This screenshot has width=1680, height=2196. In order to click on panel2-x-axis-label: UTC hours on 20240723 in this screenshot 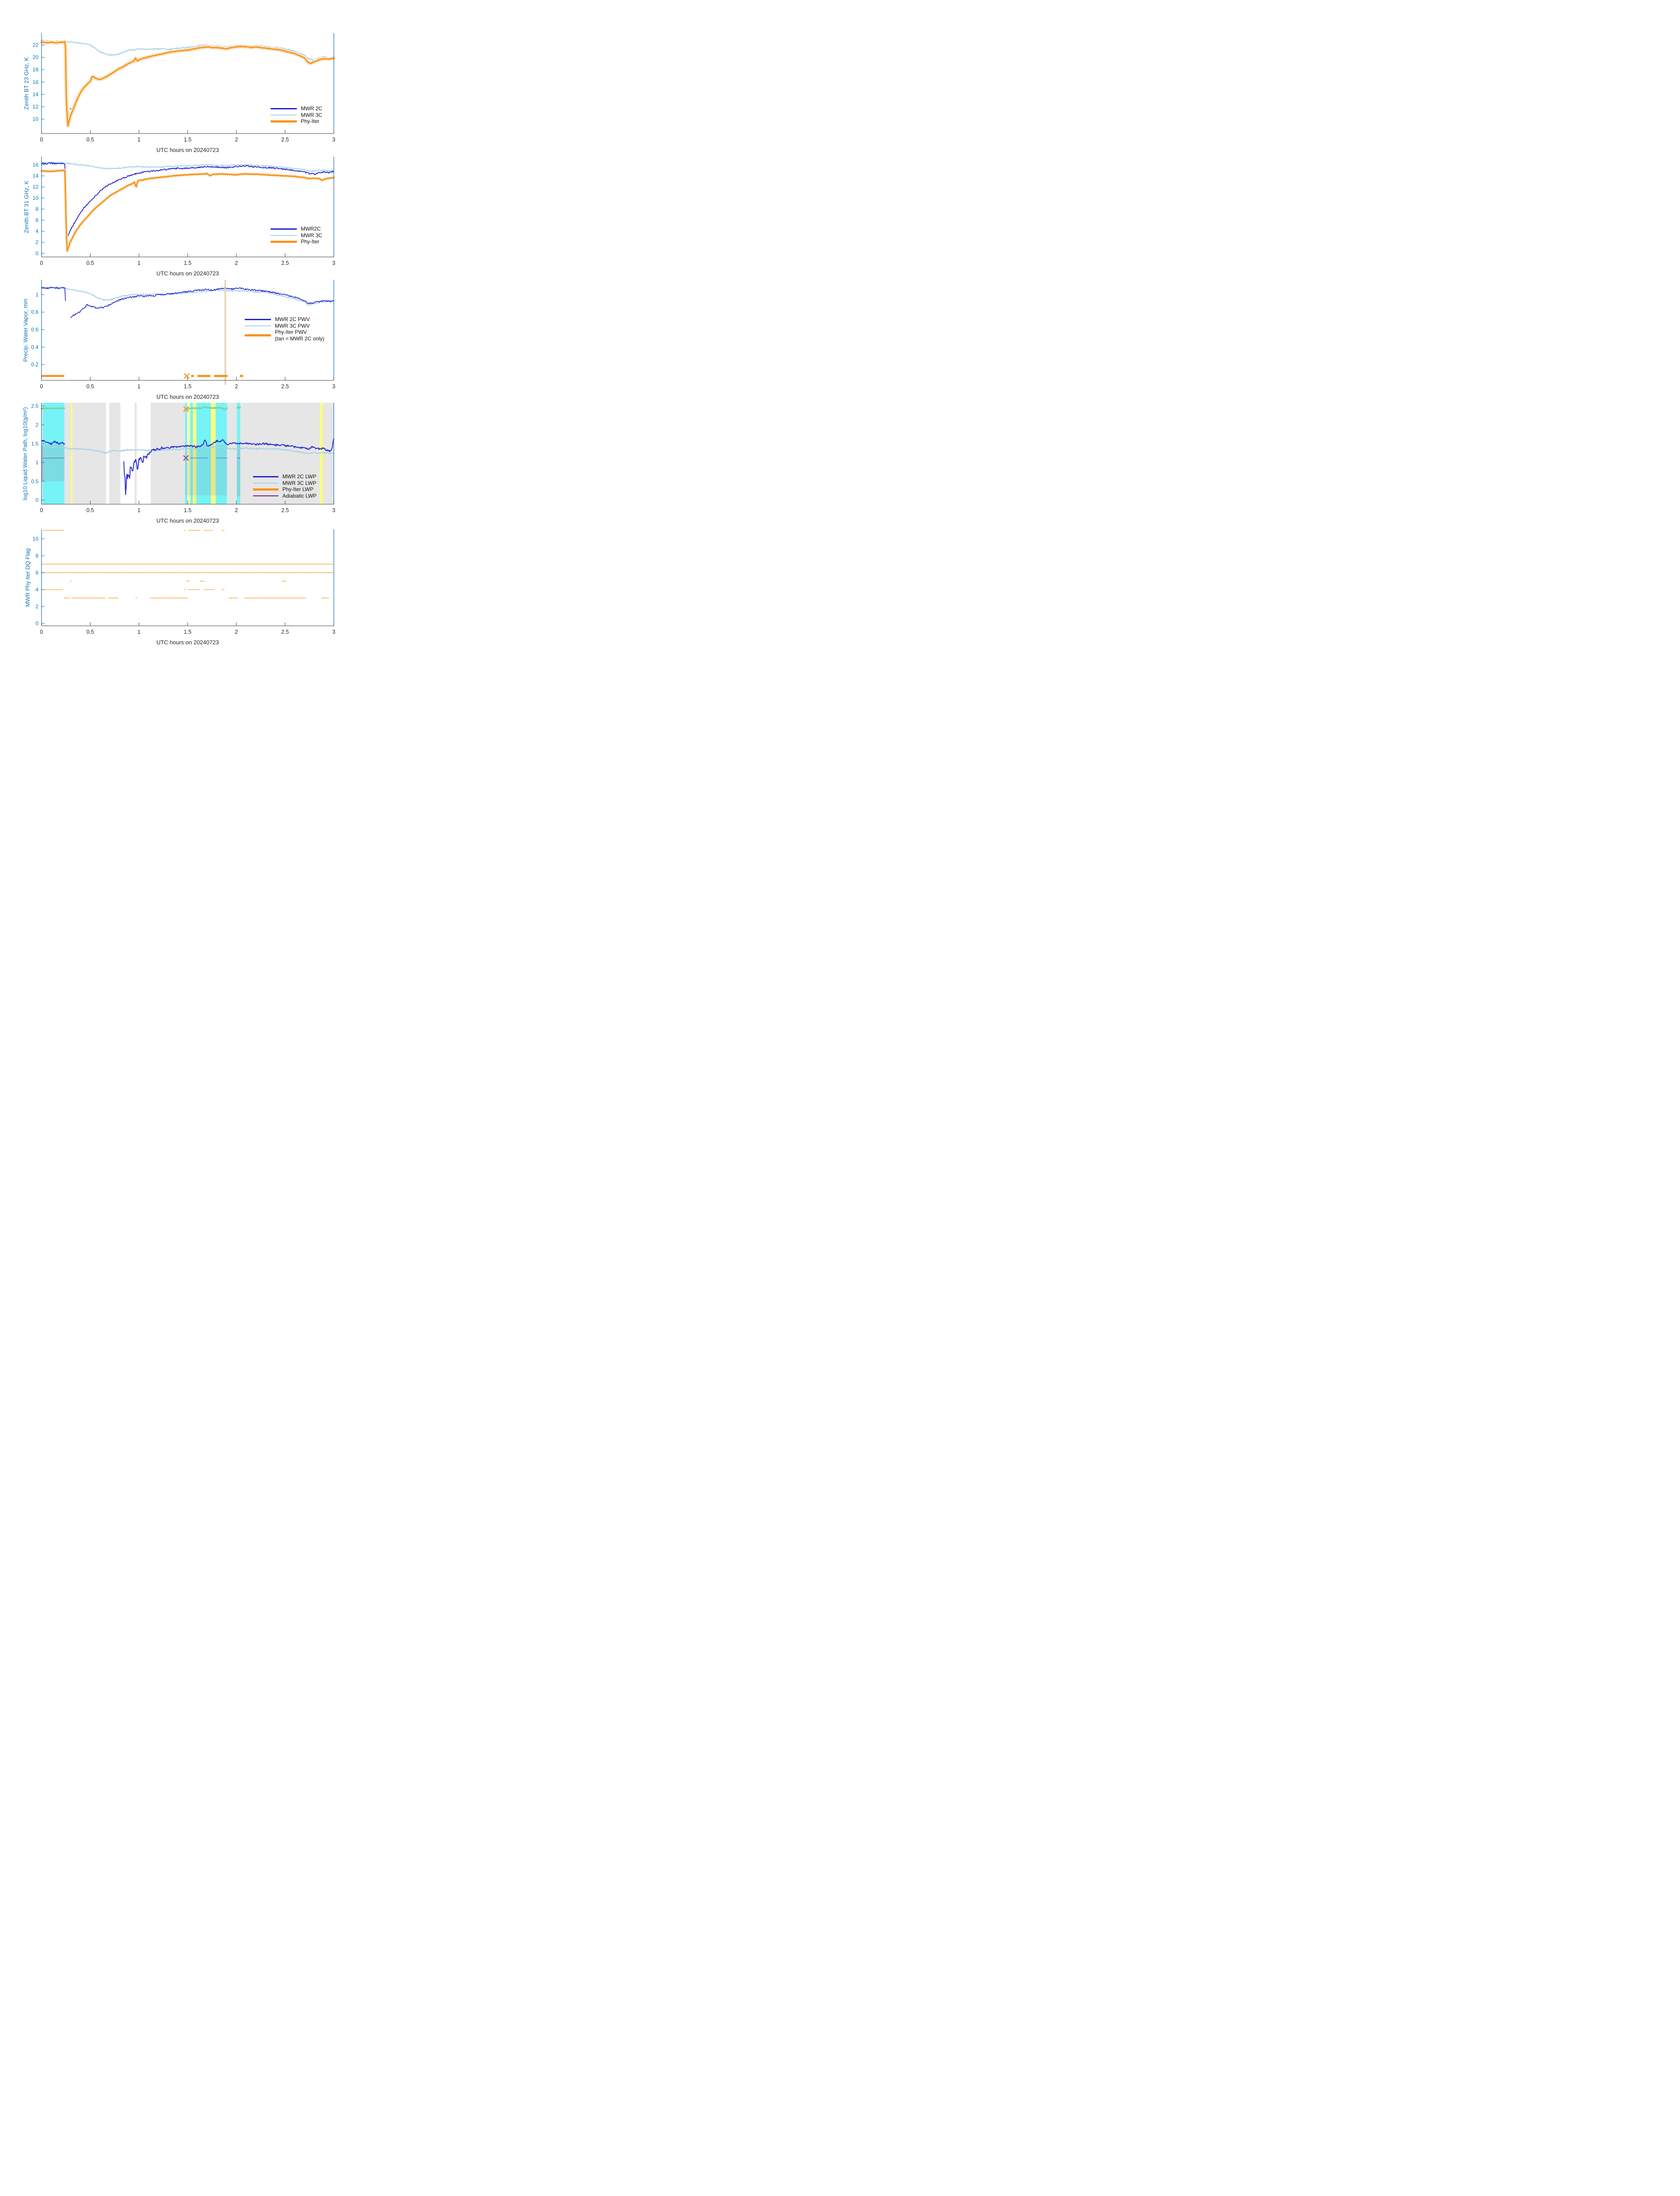, I will do `click(187, 273)`.